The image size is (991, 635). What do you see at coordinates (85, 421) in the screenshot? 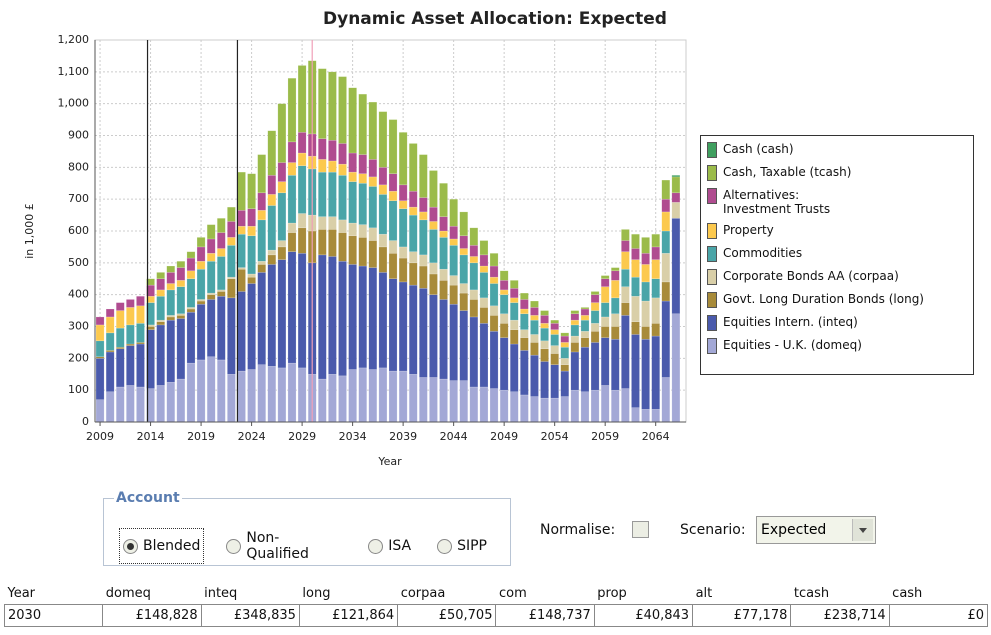
I see `y-tick-label: 0` at bounding box center [85, 421].